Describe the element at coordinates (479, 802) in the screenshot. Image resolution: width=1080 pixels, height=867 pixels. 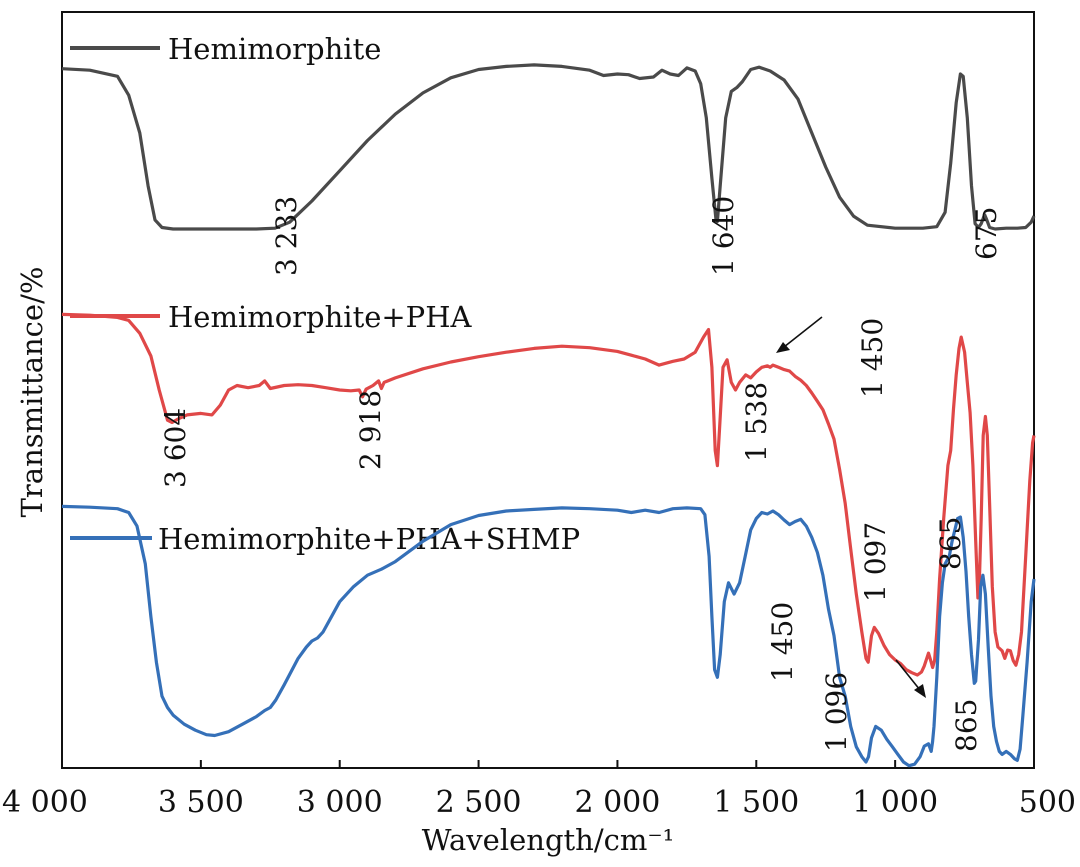
I see `x-tick-label-2500: 2 500` at that location.